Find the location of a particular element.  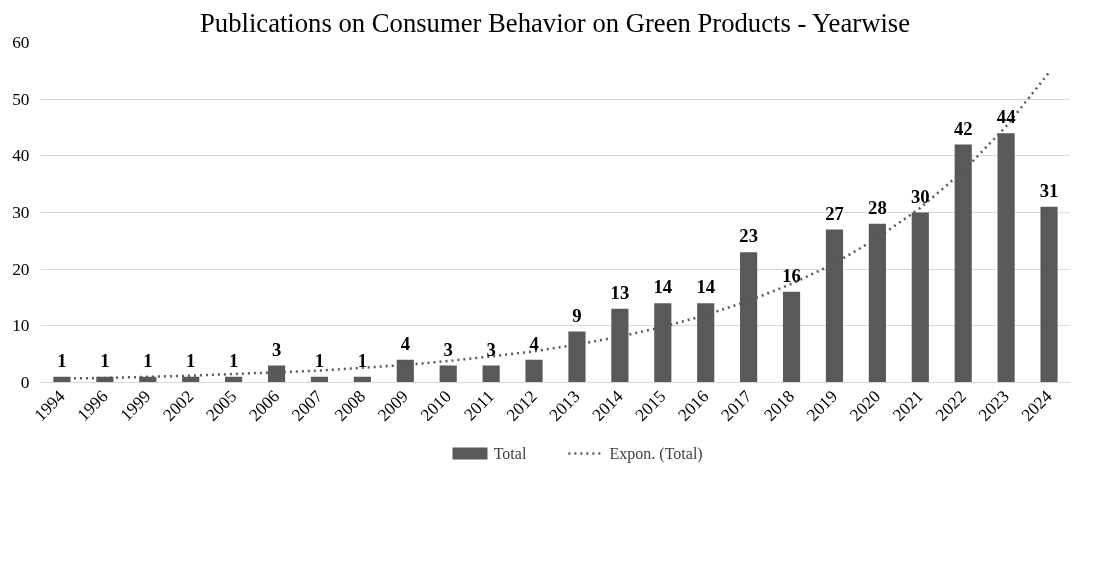

data-label: 28 is located at coordinates (877, 207).